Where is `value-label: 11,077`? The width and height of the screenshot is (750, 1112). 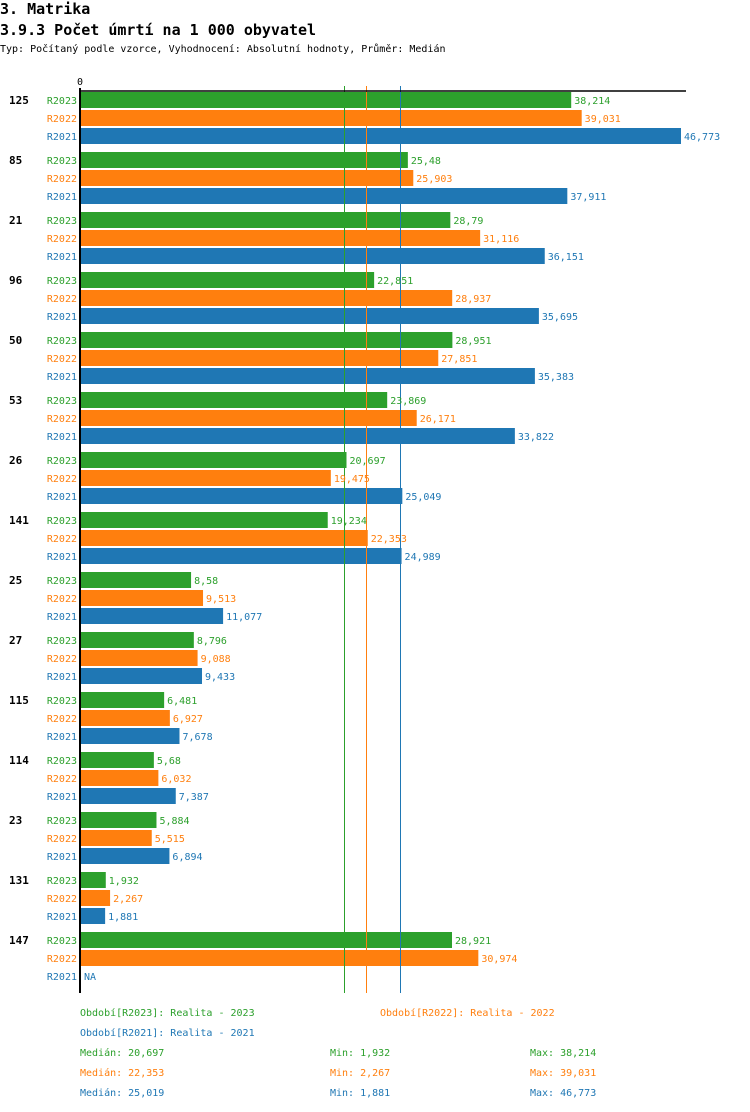
value-label: 11,077 is located at coordinates (244, 617).